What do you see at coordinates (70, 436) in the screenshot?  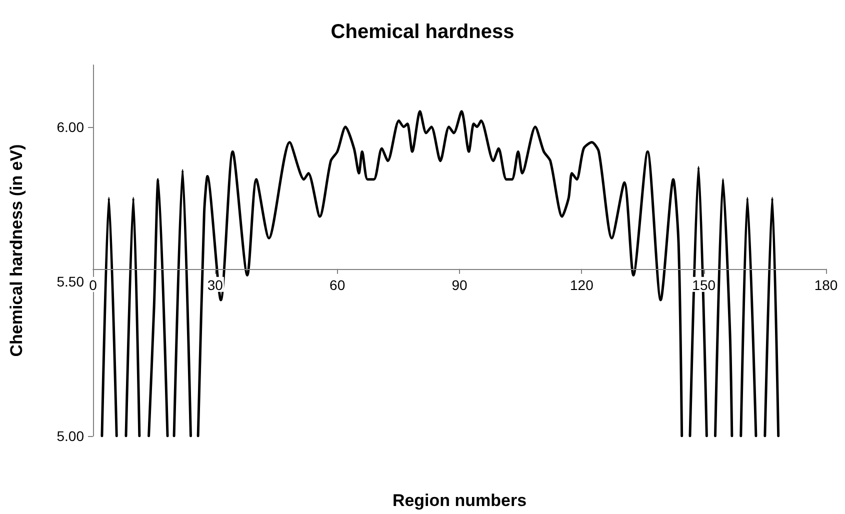 I see `y-tick-label: 5.00` at bounding box center [70, 436].